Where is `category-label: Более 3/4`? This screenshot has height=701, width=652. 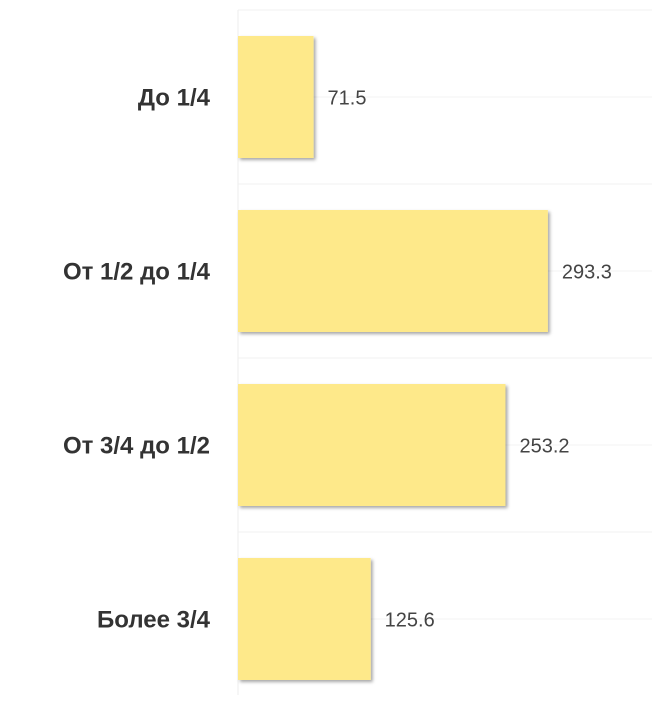 category-label: Более 3/4 is located at coordinates (154, 619).